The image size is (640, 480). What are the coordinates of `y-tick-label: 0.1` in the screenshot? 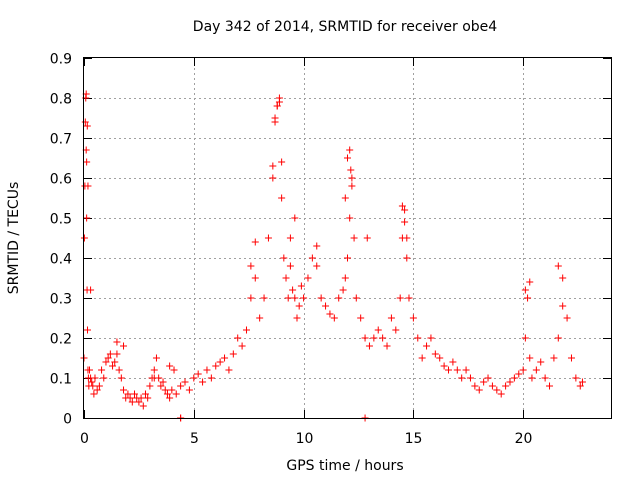 It's located at (61, 380).